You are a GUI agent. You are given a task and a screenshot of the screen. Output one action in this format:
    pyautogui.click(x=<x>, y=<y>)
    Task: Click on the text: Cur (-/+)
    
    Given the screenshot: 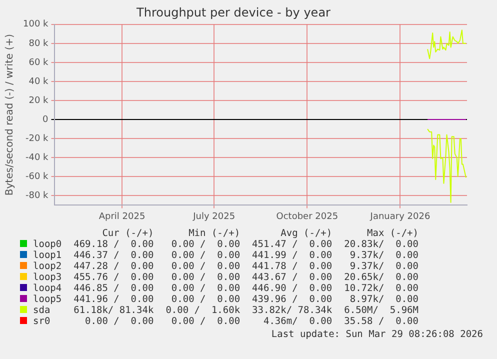 What is the action you would take?
    pyautogui.click(x=127, y=233)
    